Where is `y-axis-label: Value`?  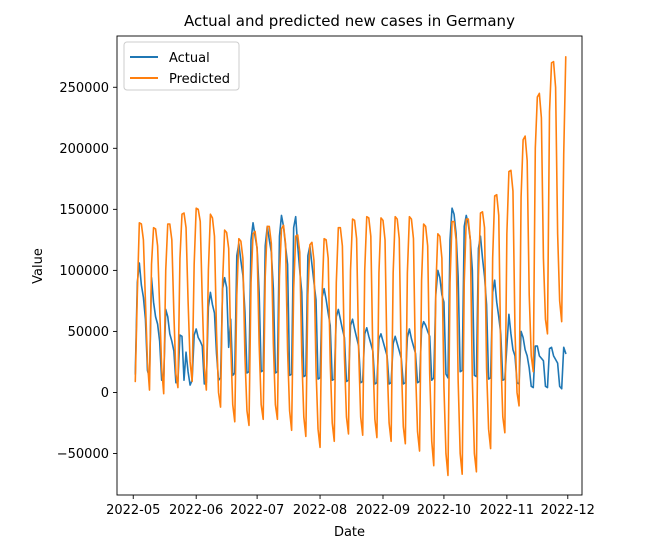
y-axis-label: Value is located at coordinates (38, 266).